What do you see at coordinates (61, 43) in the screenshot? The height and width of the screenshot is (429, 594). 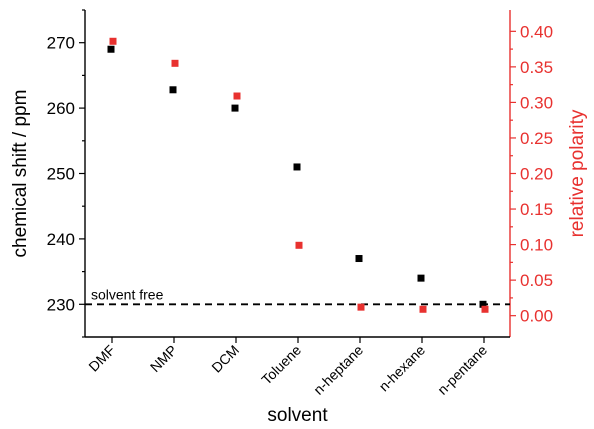 I see `left-y-tick-label: 270` at bounding box center [61, 43].